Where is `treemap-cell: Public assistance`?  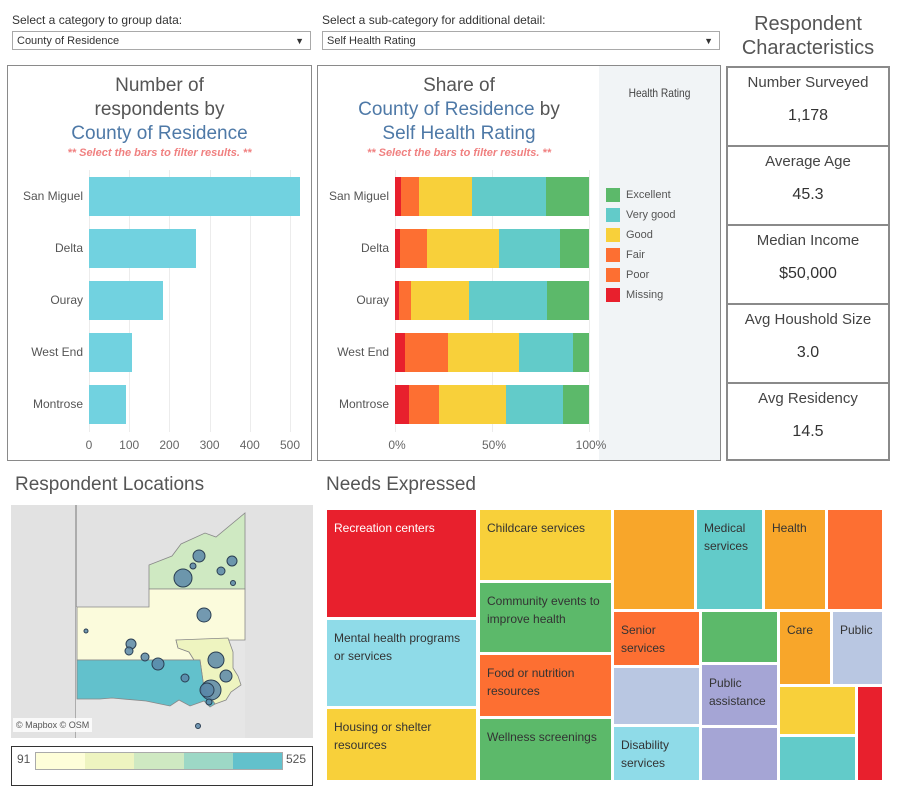
treemap-cell: Public assistance is located at coordinates (739, 695).